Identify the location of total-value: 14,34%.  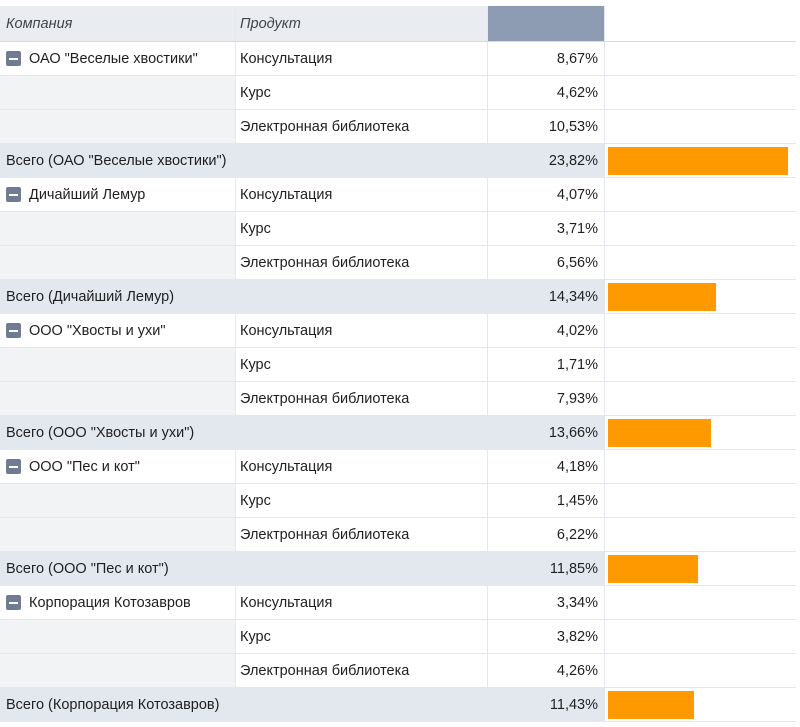
(573, 296).